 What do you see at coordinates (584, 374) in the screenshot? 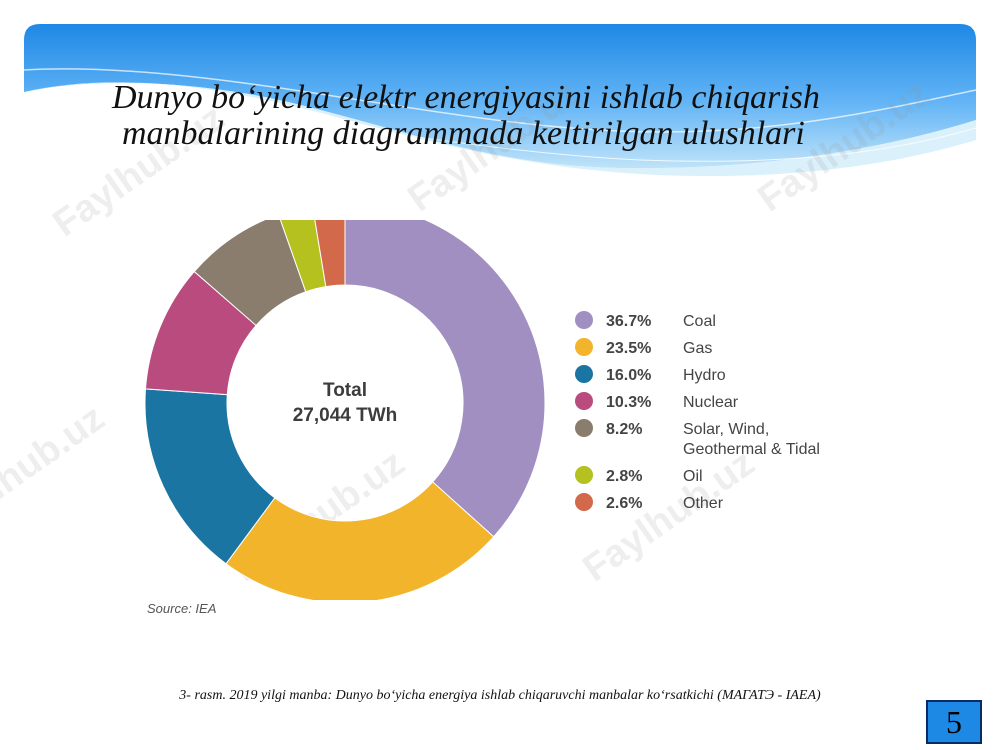
I see `legend-marker-hydro` at bounding box center [584, 374].